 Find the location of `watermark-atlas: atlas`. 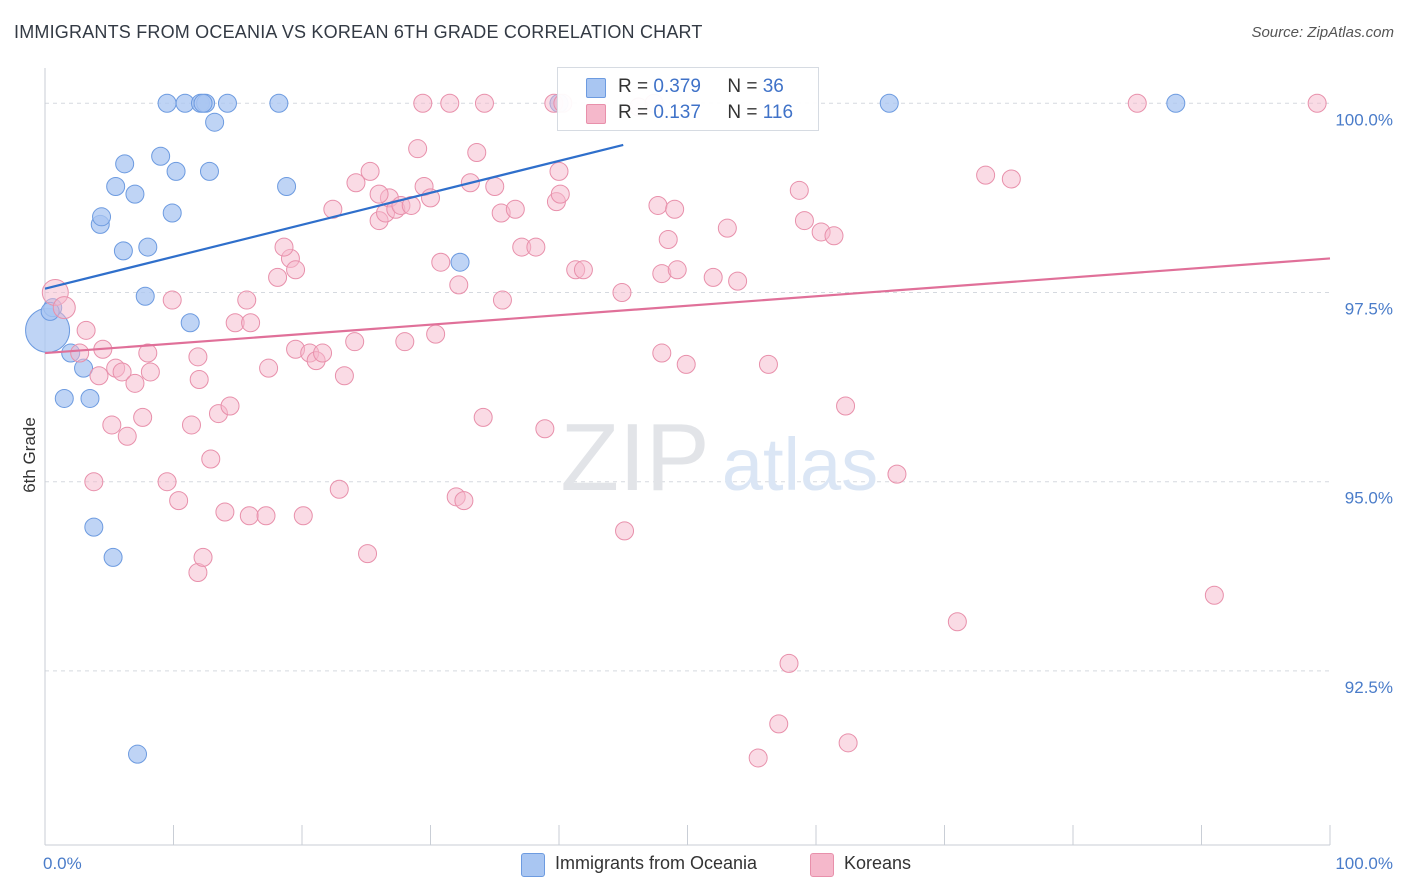

watermark-atlas: atlas is located at coordinates (800, 464).